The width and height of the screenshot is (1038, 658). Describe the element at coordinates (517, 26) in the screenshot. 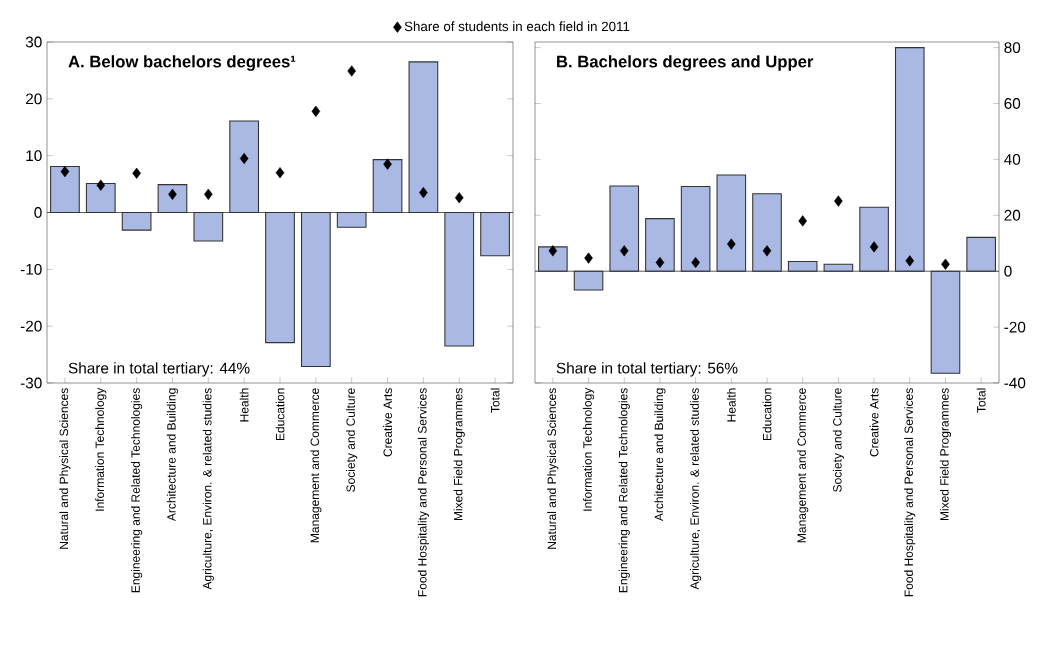

I see `legend-label: Share of students in each field in 2011` at that location.